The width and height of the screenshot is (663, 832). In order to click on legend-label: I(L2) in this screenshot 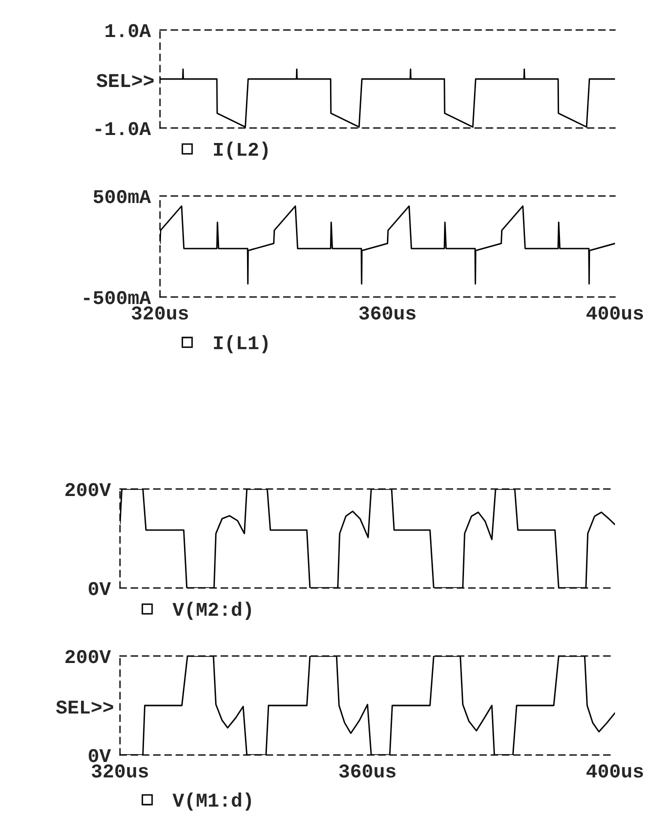, I will do `click(241, 151)`.